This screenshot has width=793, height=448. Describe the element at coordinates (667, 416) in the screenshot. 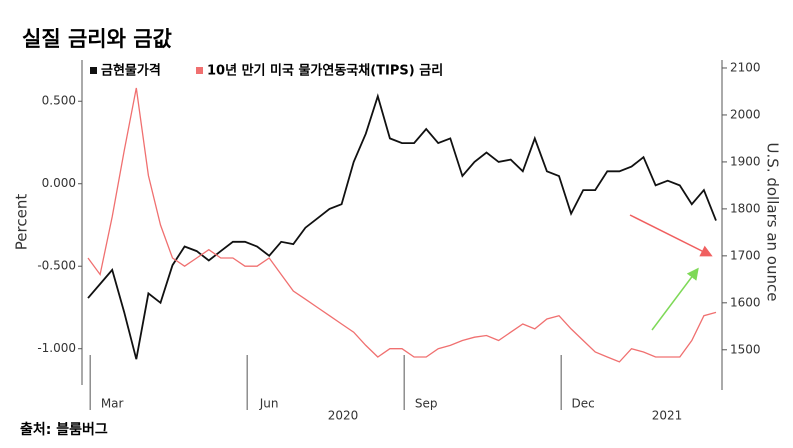

I see `year-label: 2021` at that location.